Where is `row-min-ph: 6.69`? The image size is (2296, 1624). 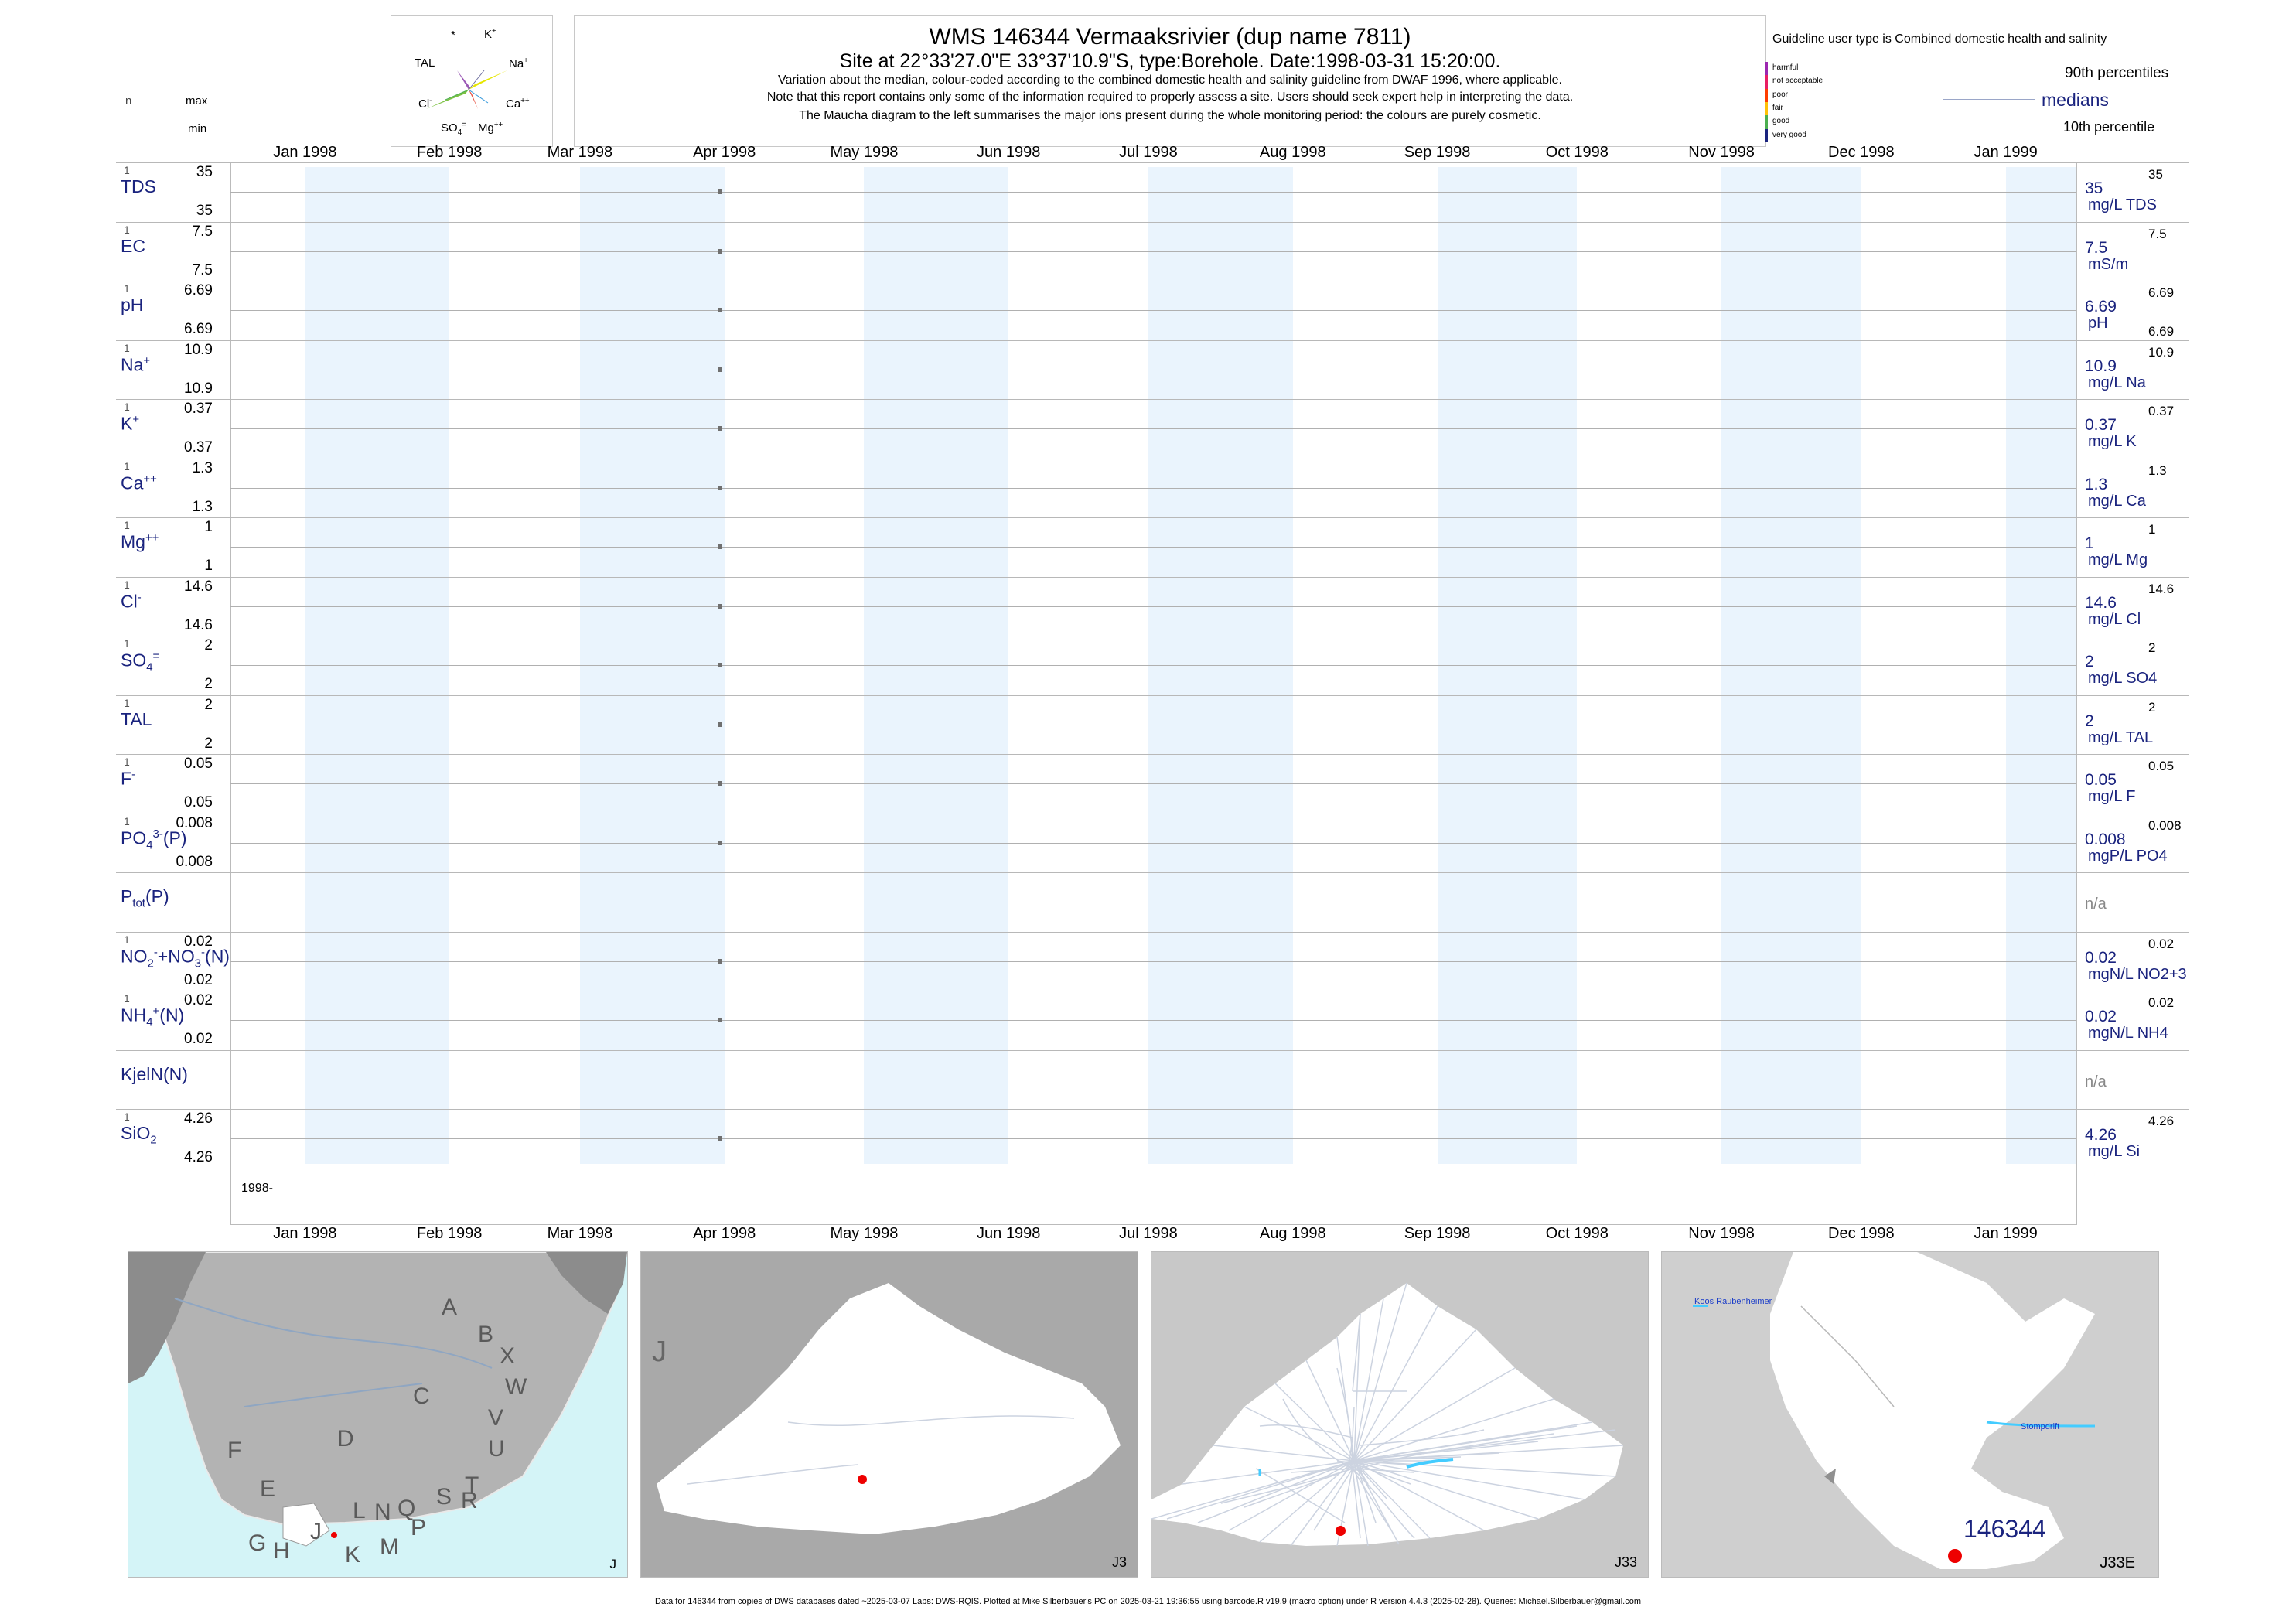 row-min-ph: 6.69 is located at coordinates (198, 329).